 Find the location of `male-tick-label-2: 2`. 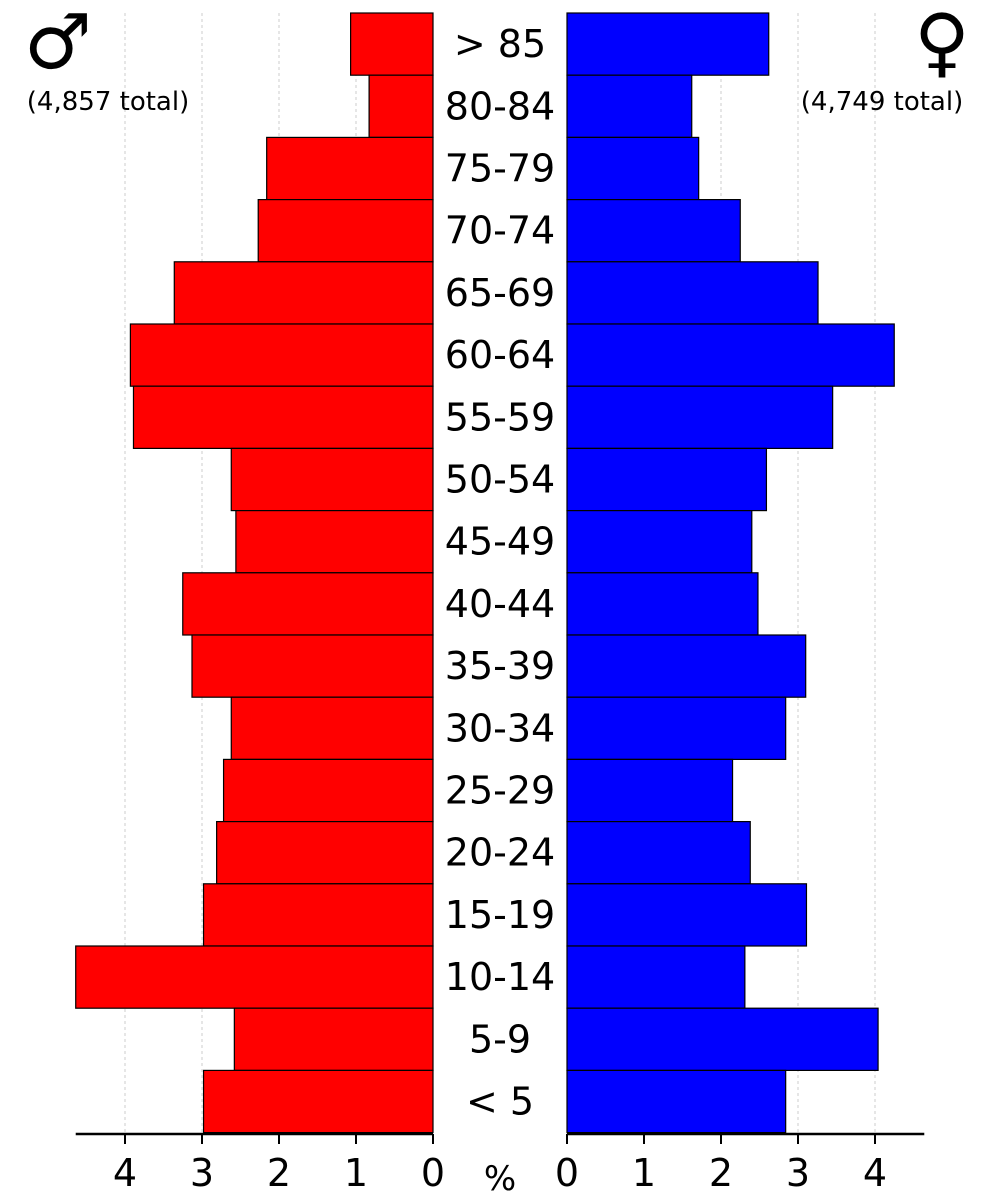

male-tick-label-2: 2 is located at coordinates (279, 1173).